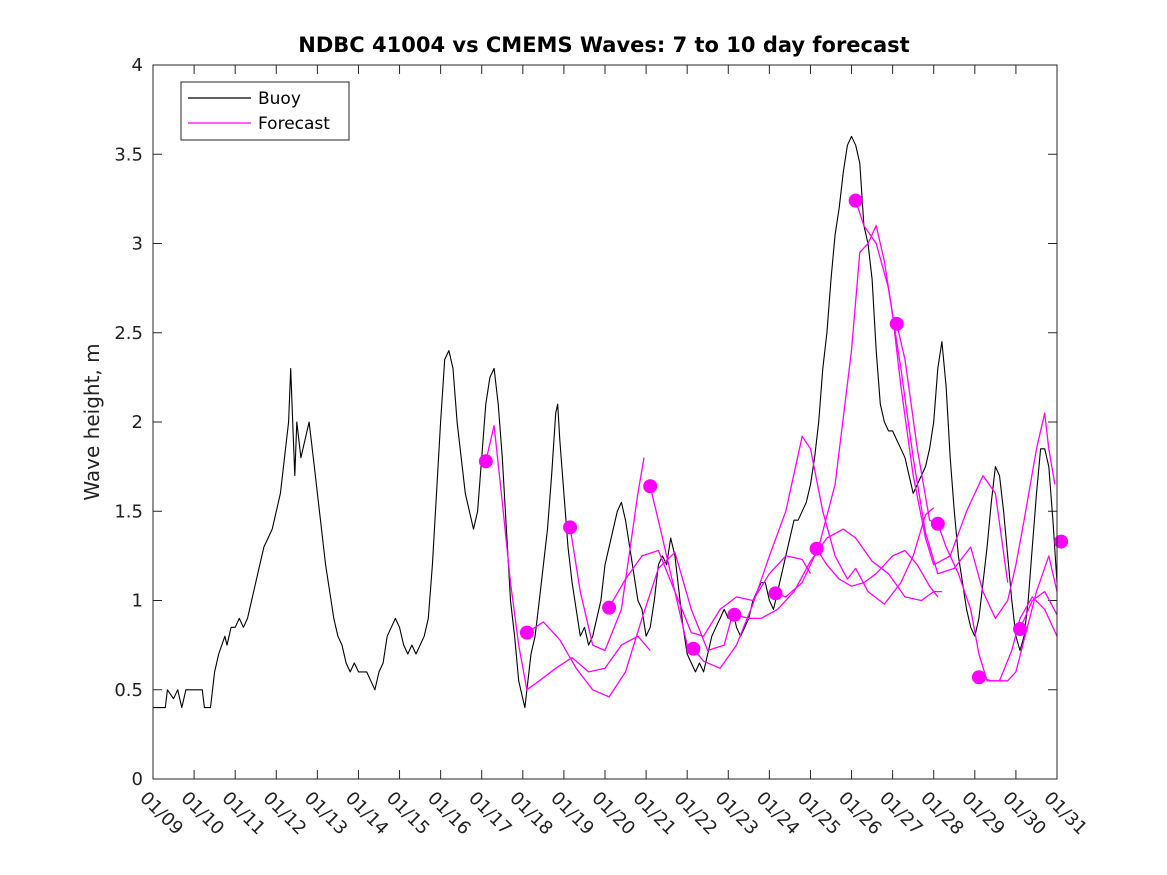  Describe the element at coordinates (942, 814) in the screenshot. I see `x-tick-label: 01/28` at that location.